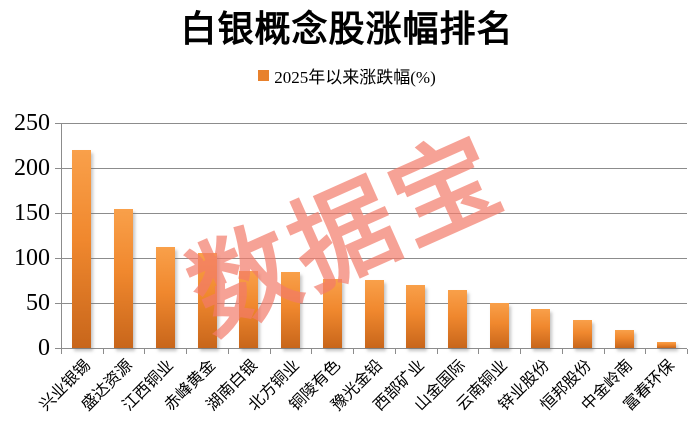  I want to click on chart-title: 白银概念股涨幅排名, so click(347, 29).